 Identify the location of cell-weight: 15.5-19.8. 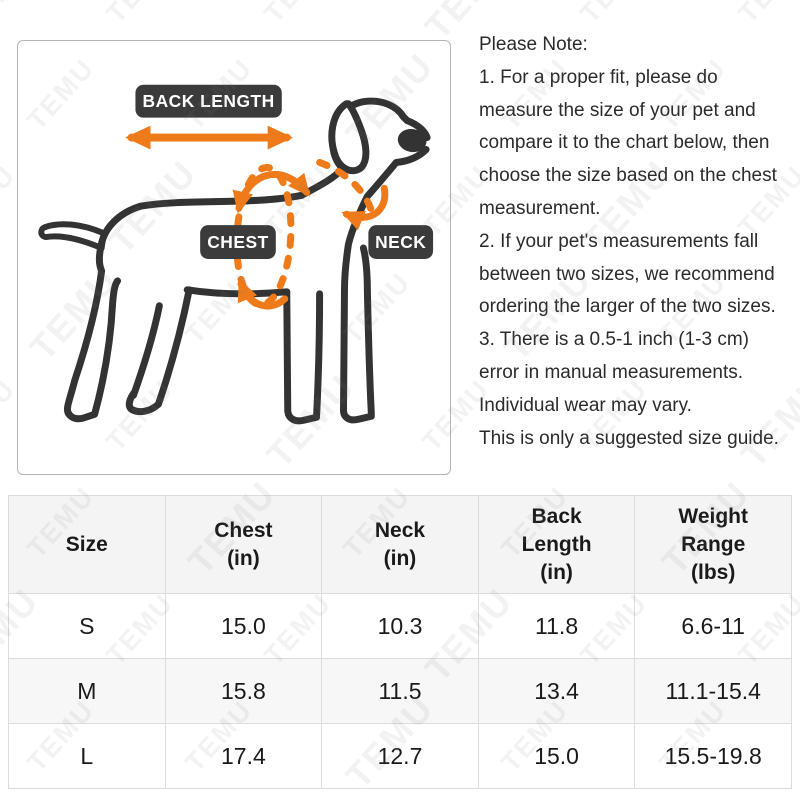
(713, 756).